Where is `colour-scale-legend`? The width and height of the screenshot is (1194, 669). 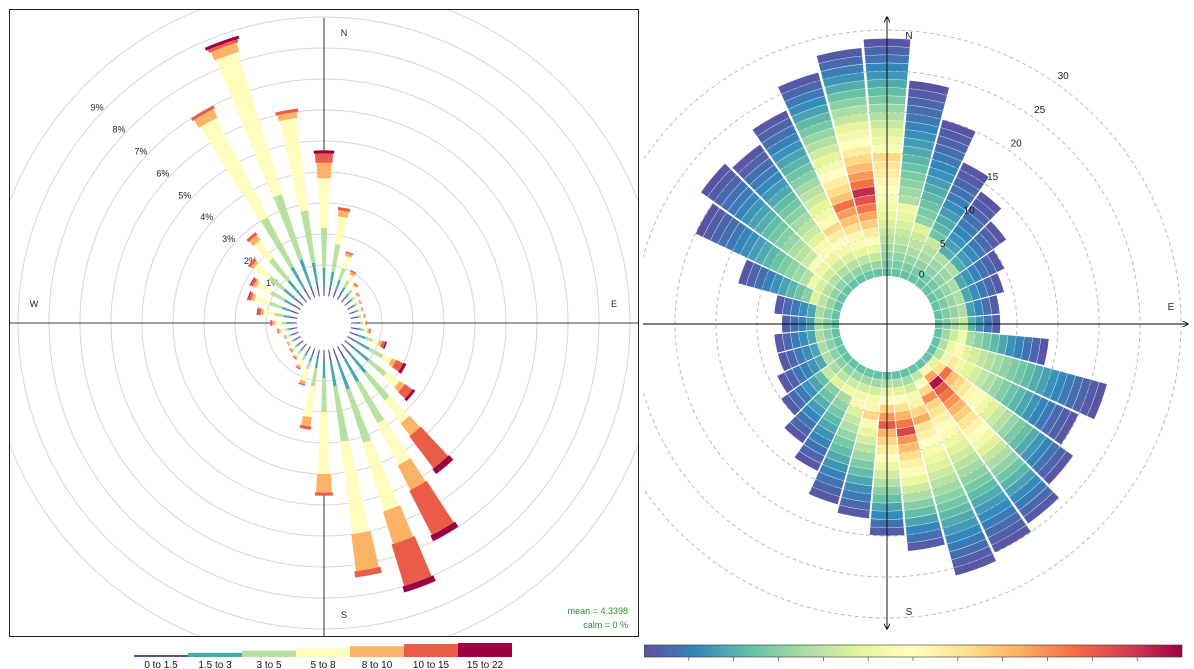
colour-scale-legend is located at coordinates (913, 652).